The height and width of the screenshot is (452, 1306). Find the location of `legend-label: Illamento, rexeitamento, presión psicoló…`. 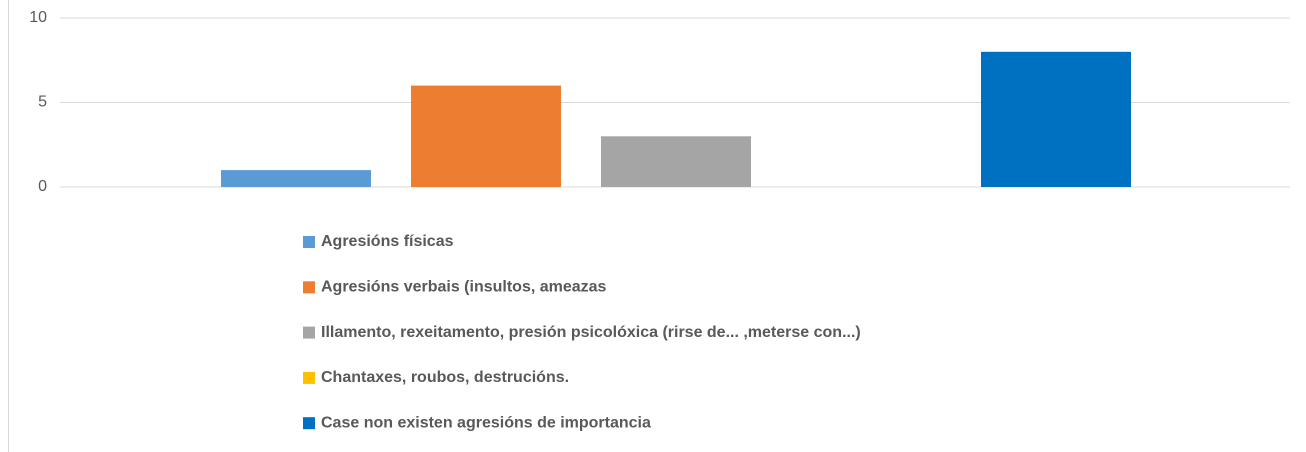

legend-label: Illamento, rexeitamento, presión psicoló… is located at coordinates (591, 332).